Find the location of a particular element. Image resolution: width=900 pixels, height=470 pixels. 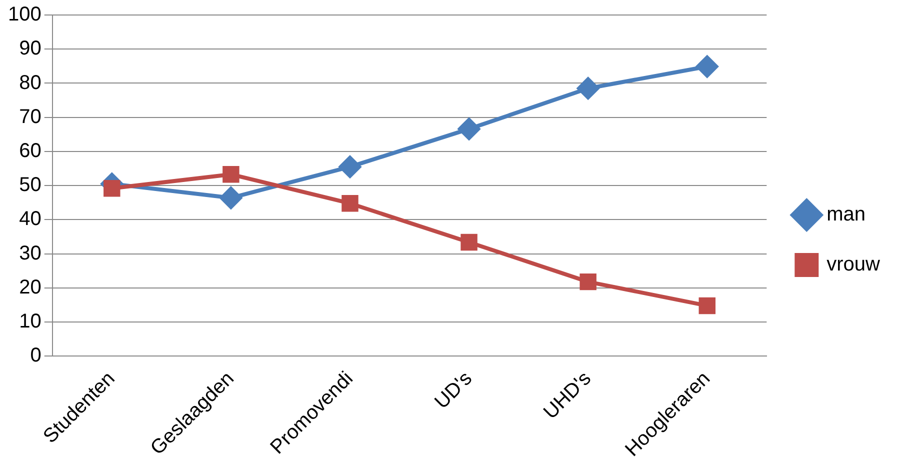

y-tick-label: 70 is located at coordinates (30, 117).